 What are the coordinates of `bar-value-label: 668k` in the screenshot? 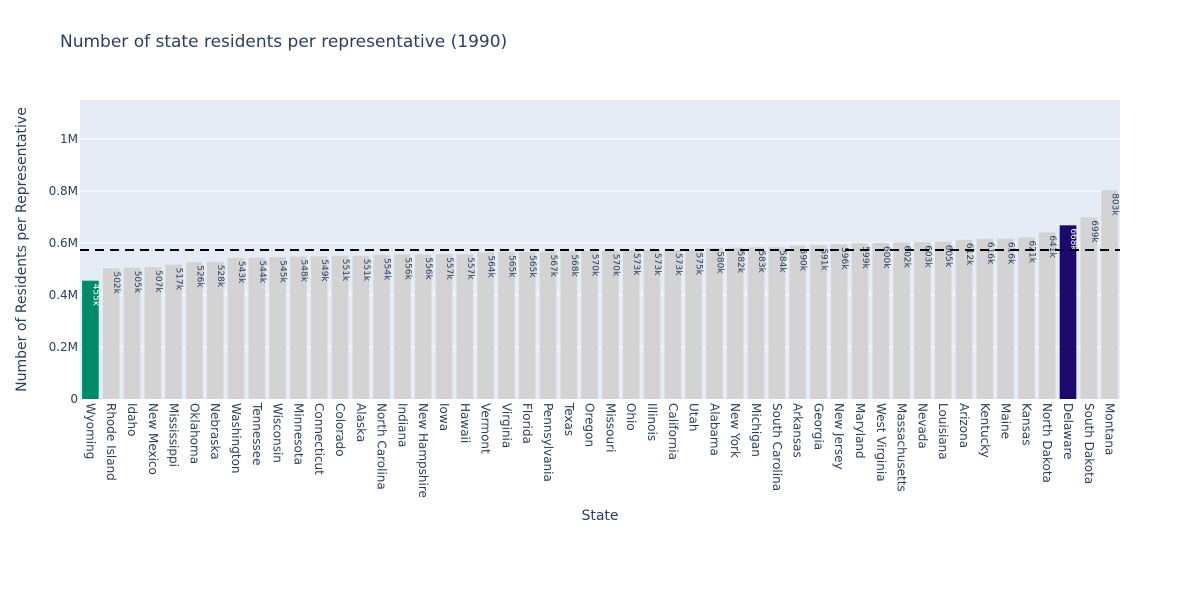 It's located at (1073, 239).